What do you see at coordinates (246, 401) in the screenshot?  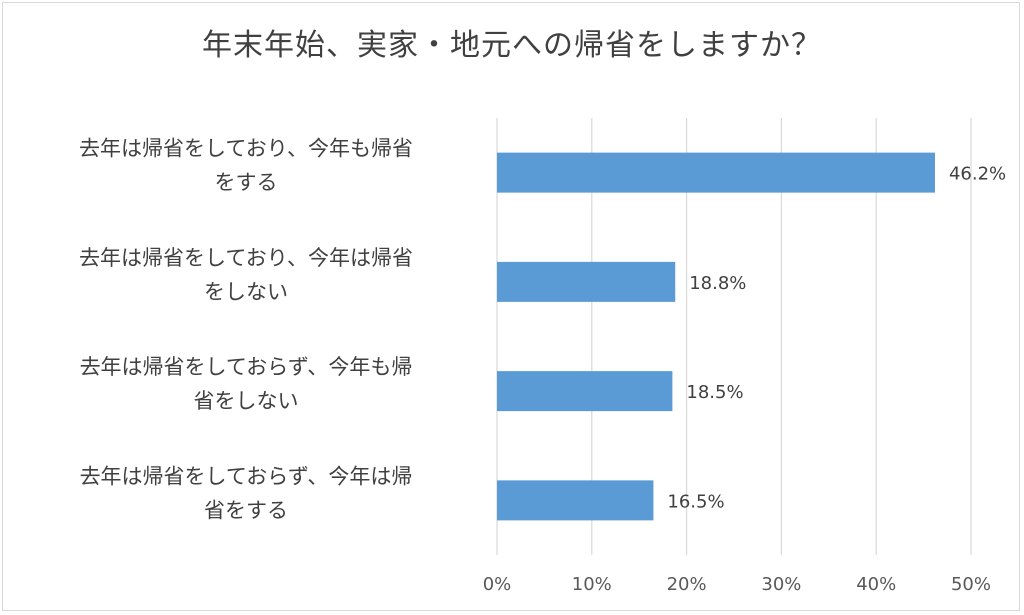 I see `category-label: 省をしない` at bounding box center [246, 401].